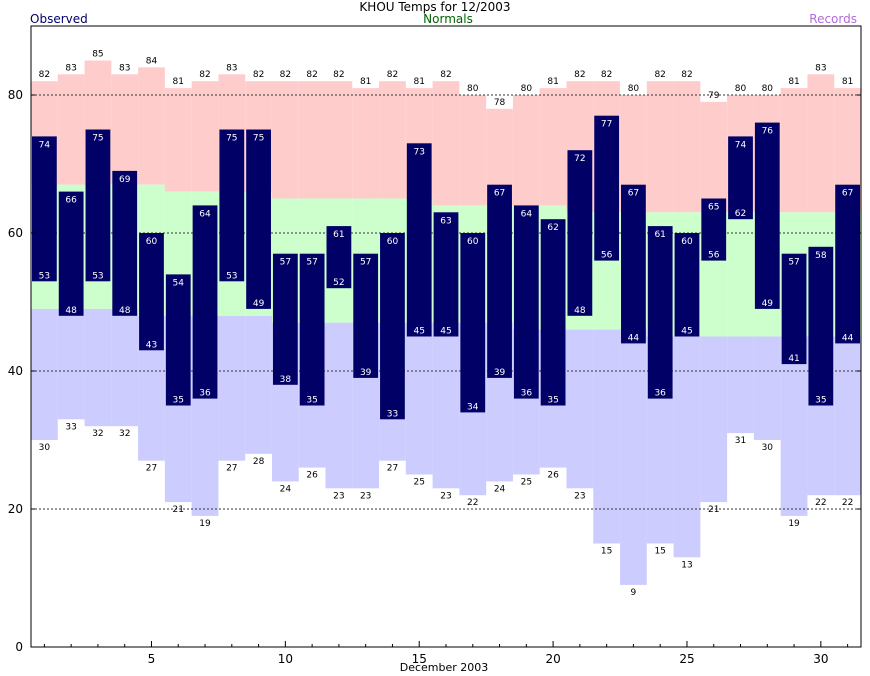  Describe the element at coordinates (833, 19) in the screenshot. I see `legend-records: Records` at that location.